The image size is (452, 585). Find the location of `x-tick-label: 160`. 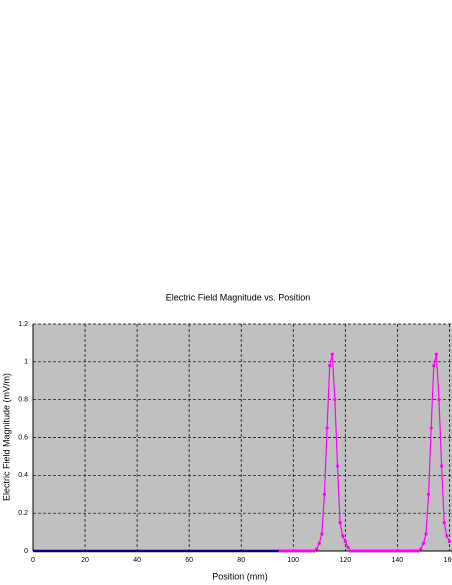

x-tick-label: 160 is located at coordinates (448, 560).